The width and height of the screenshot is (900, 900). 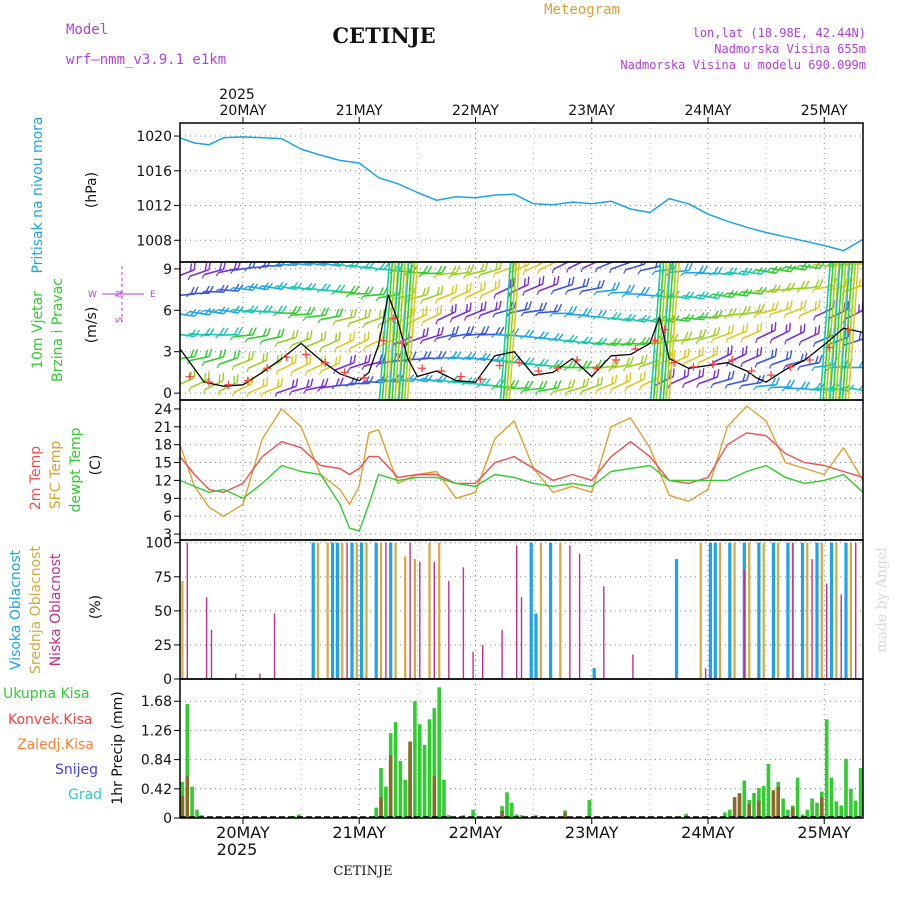 I want to click on top-date-label: 20MAY, so click(x=243, y=111).